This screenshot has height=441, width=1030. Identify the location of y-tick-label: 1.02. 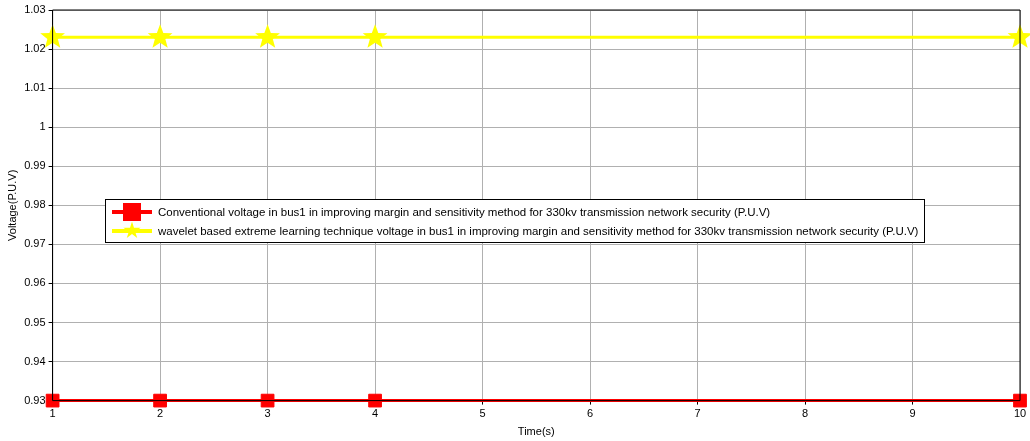
(35, 48).